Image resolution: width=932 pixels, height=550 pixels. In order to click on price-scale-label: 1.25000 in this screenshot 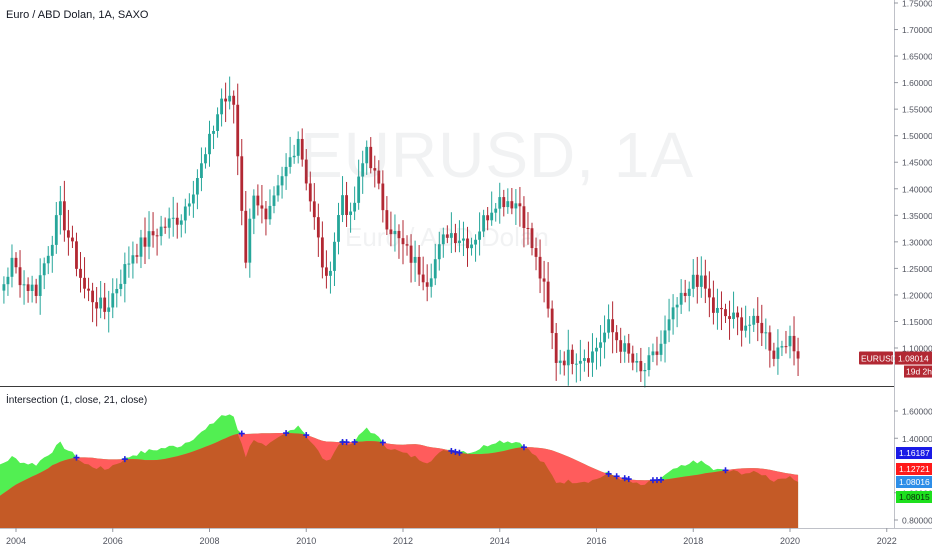, I will do `click(917, 269)`.